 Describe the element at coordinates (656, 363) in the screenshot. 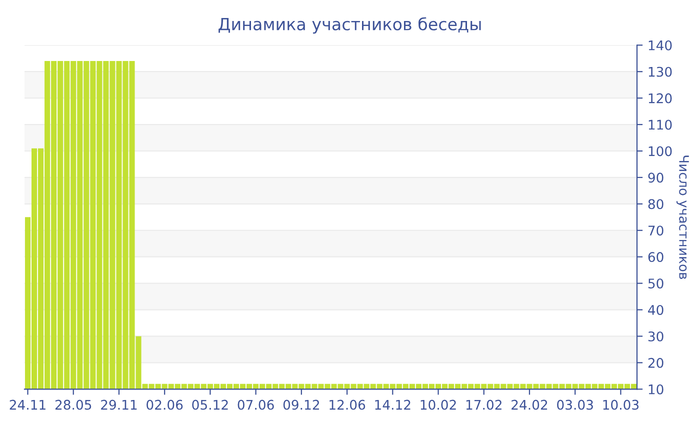

I see `y-tick-label: 20` at that location.